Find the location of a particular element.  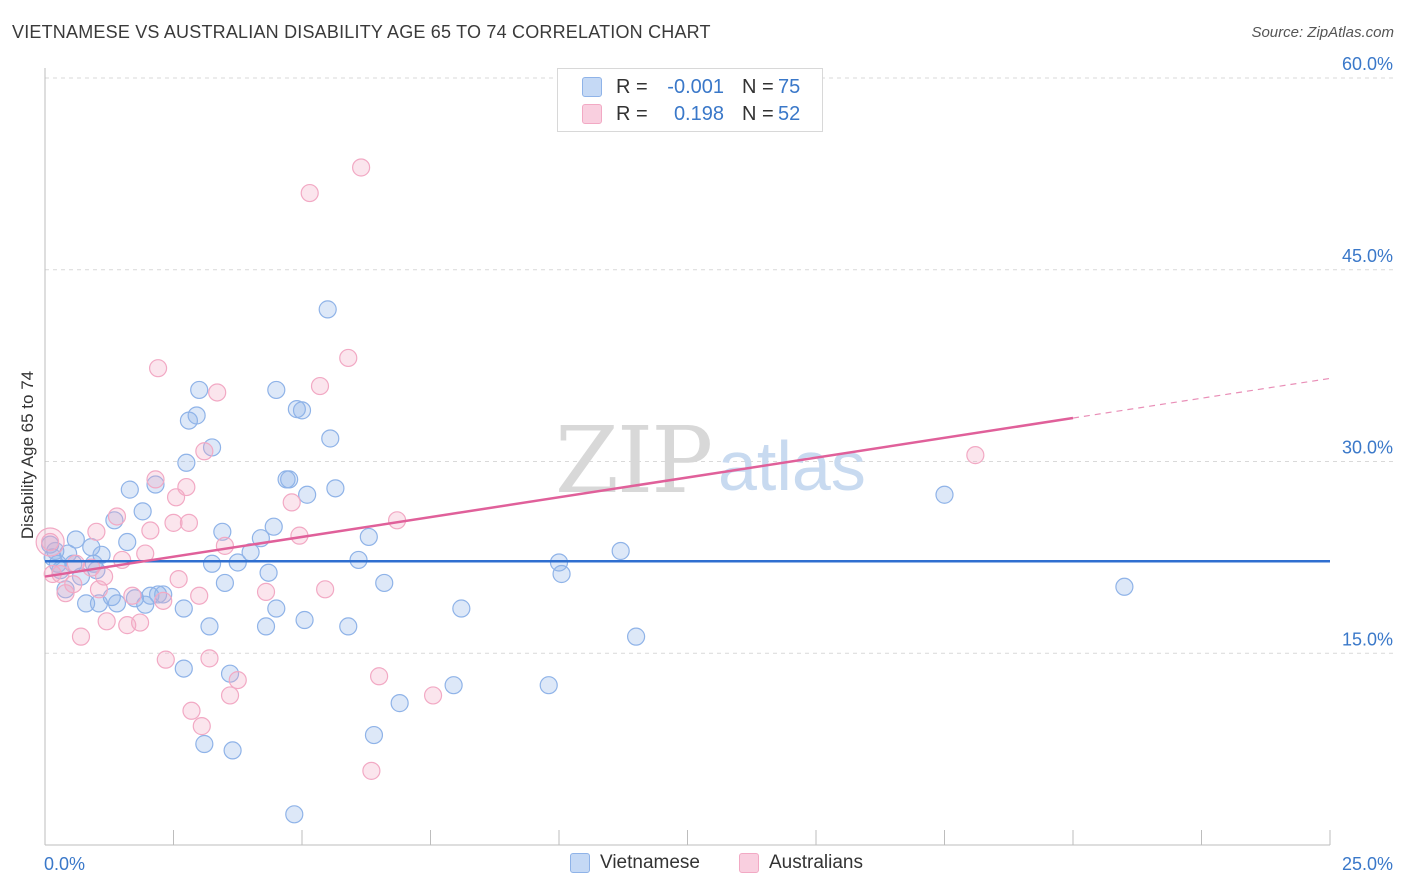

legend-row-australians: R = 0.198 N = 52 is located at coordinates (691, 114).